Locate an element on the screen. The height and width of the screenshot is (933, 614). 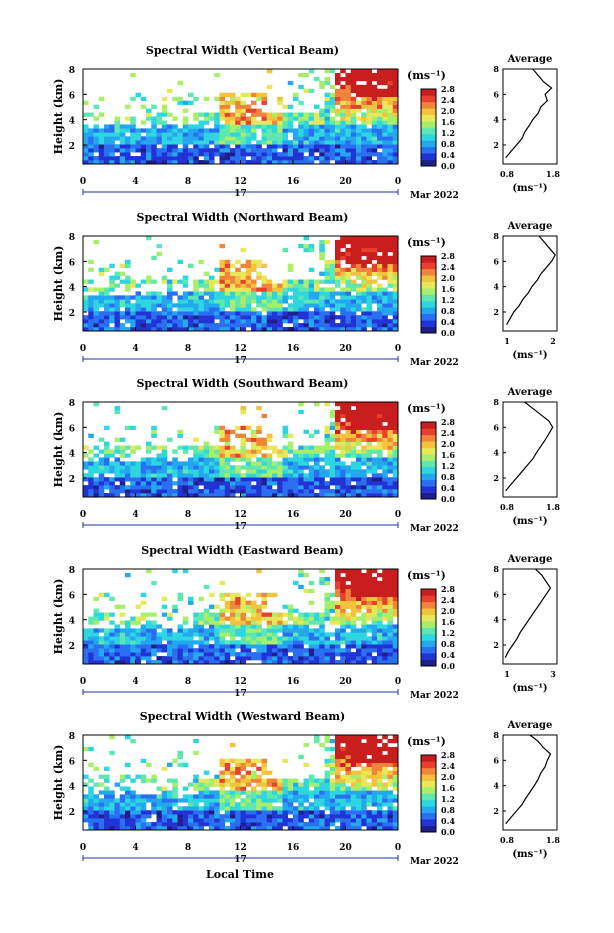
average-y-tick-label: 6 is located at coordinates (496, 94).